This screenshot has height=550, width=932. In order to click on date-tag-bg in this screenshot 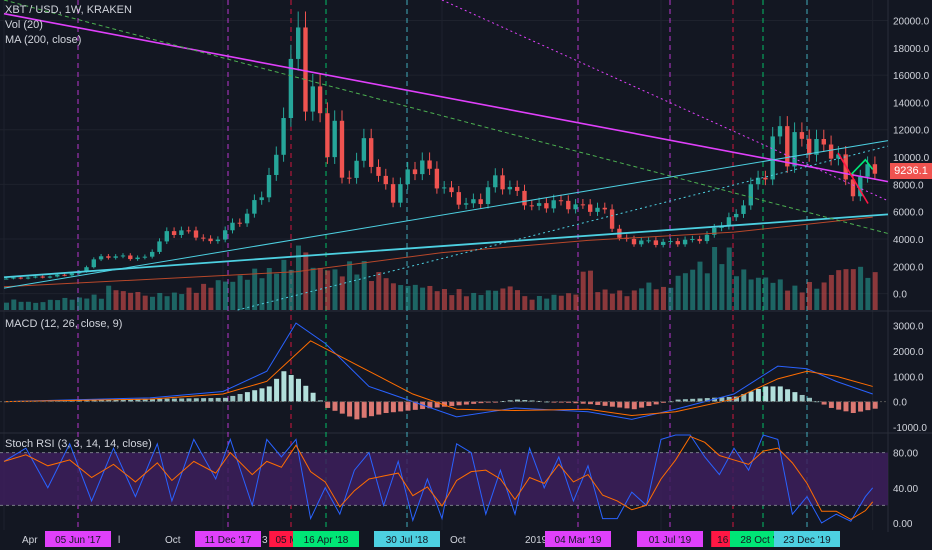, I will do `click(407, 539)`.